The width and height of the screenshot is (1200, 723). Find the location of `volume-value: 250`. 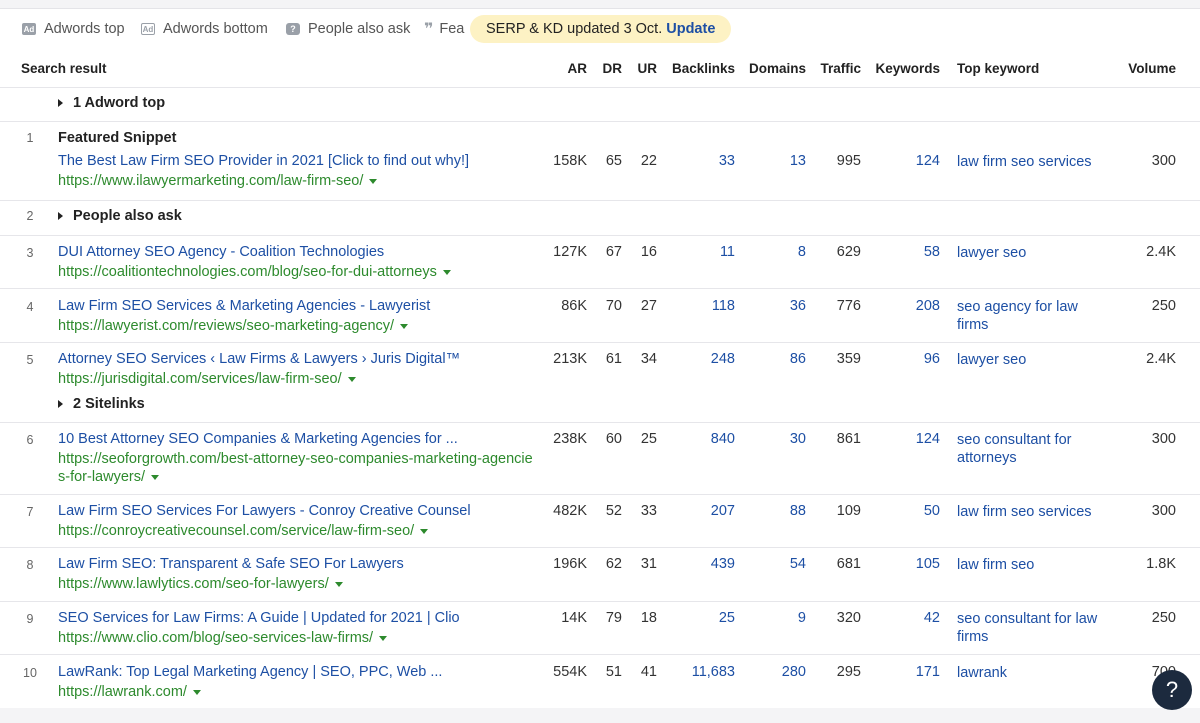

volume-value: 250 is located at coordinates (1163, 306).